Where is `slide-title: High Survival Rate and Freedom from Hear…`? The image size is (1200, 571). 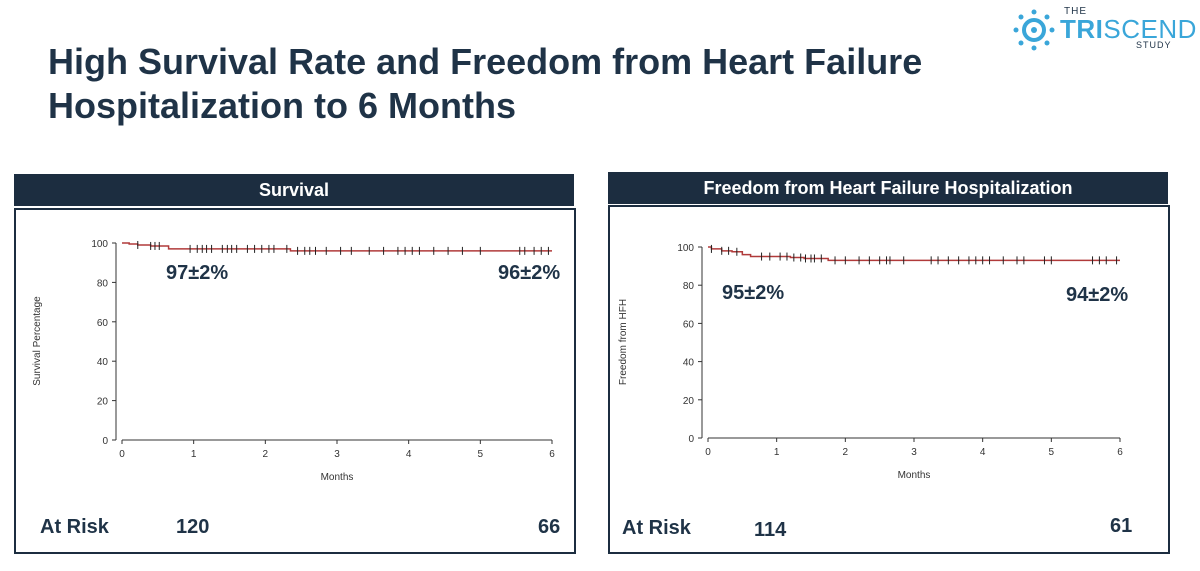 slide-title: High Survival Rate and Freedom from Hear… is located at coordinates (485, 83).